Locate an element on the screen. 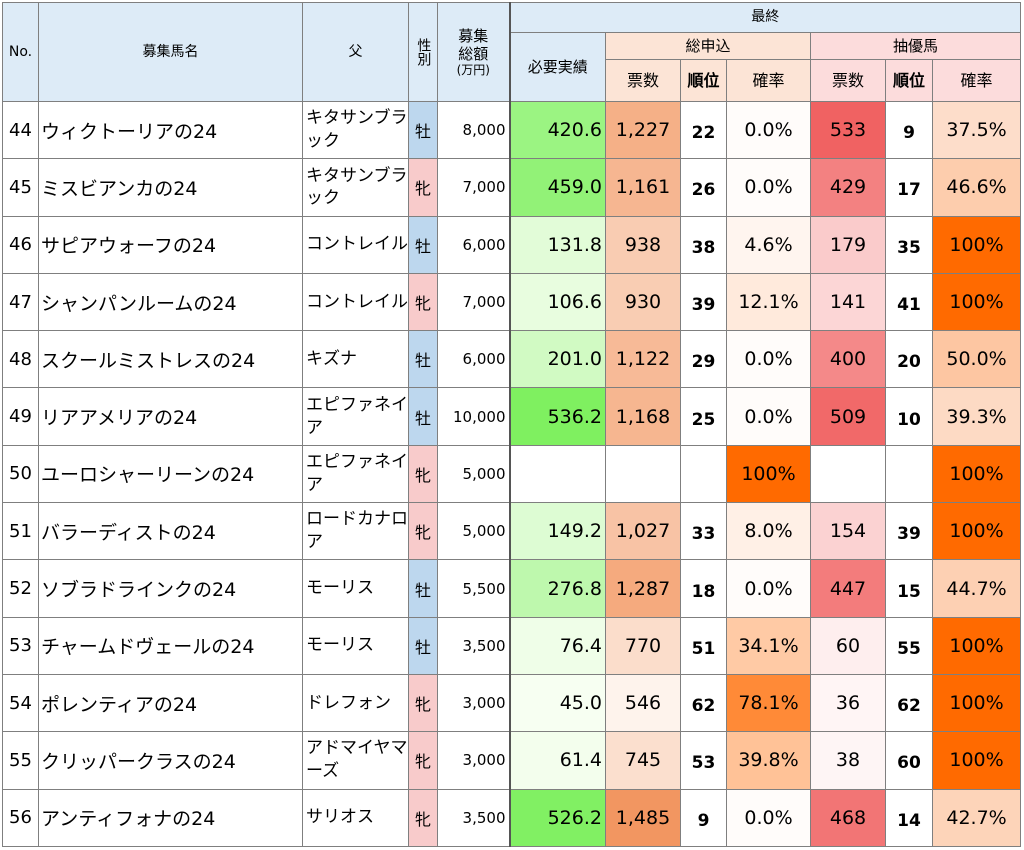 This screenshot has height=850, width=1024. lottery-votes: 400 is located at coordinates (848, 359).